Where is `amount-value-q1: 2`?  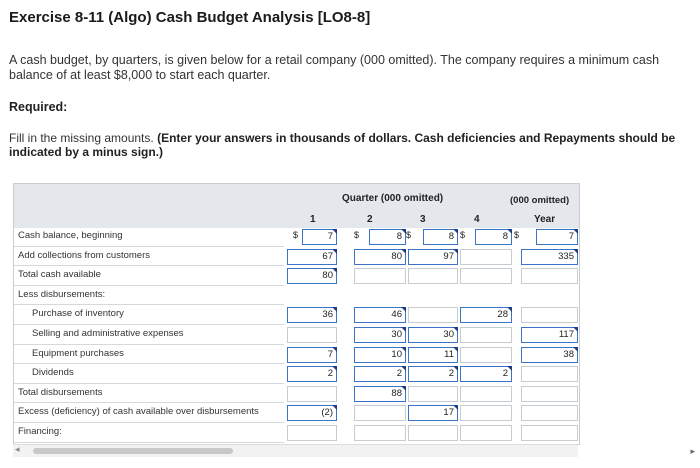 amount-value-q1: 2 is located at coordinates (312, 374).